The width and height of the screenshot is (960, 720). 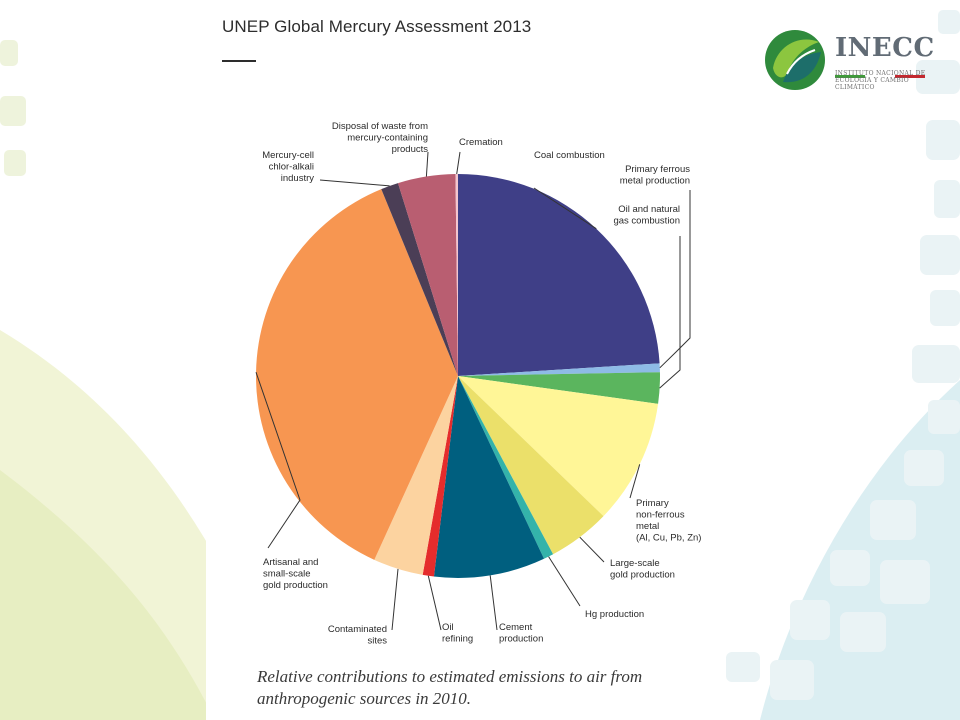 What do you see at coordinates (614, 614) in the screenshot?
I see `slice-label: Hg production` at bounding box center [614, 614].